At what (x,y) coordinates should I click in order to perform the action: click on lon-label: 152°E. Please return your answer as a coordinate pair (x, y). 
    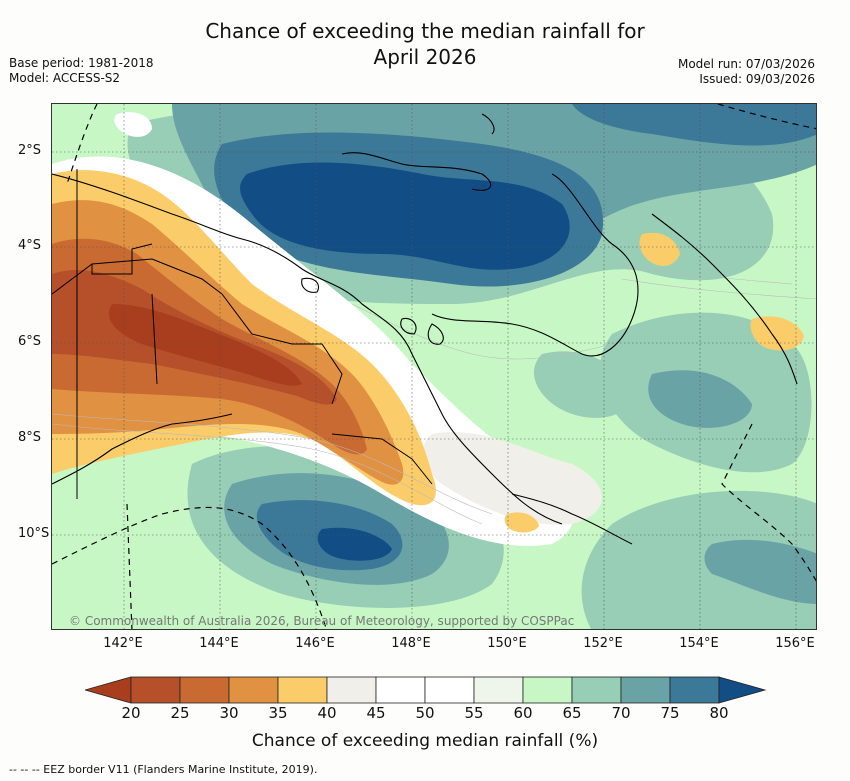
    Looking at the image, I should click on (603, 643).